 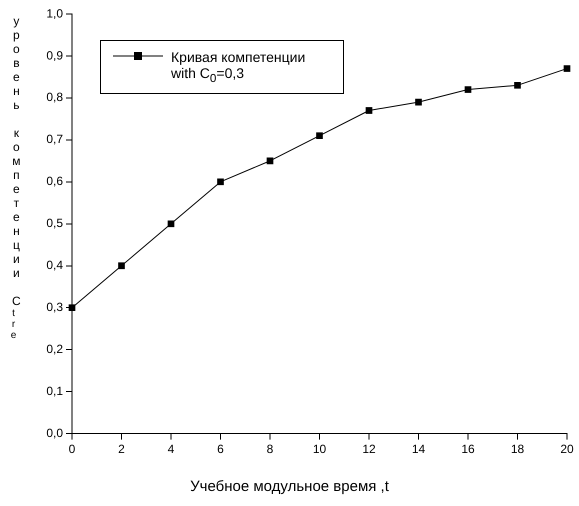 I want to click on x-tick-label: 8, so click(x=270, y=449).